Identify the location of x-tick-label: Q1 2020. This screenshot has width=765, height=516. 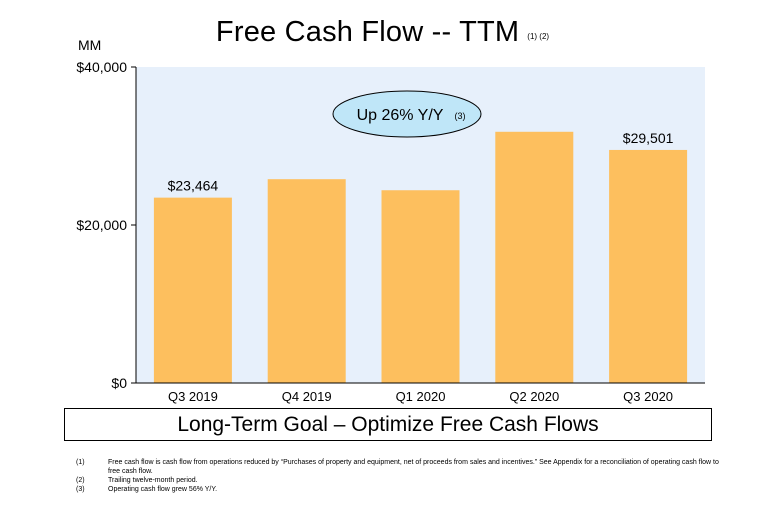
(421, 396).